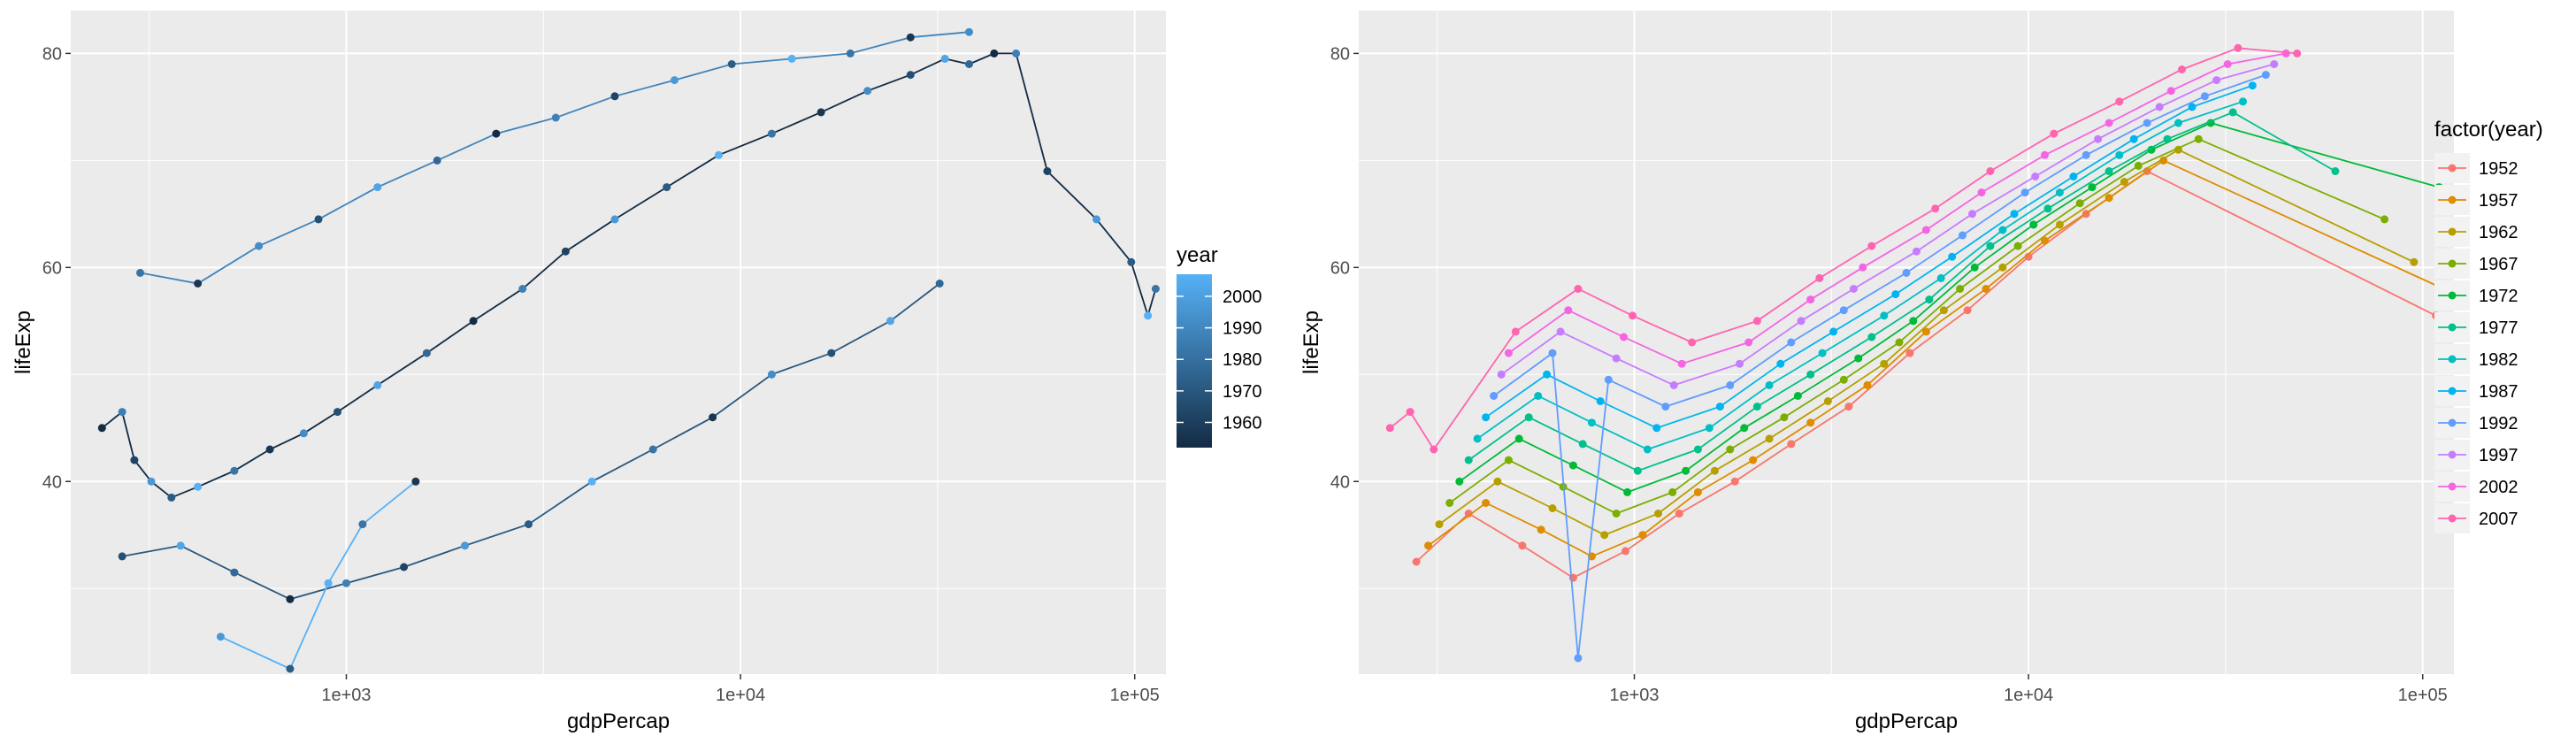 This screenshot has height=744, width=2576. Describe the element at coordinates (52, 482) in the screenshot. I see `y-axis-tick-label: 40` at that location.